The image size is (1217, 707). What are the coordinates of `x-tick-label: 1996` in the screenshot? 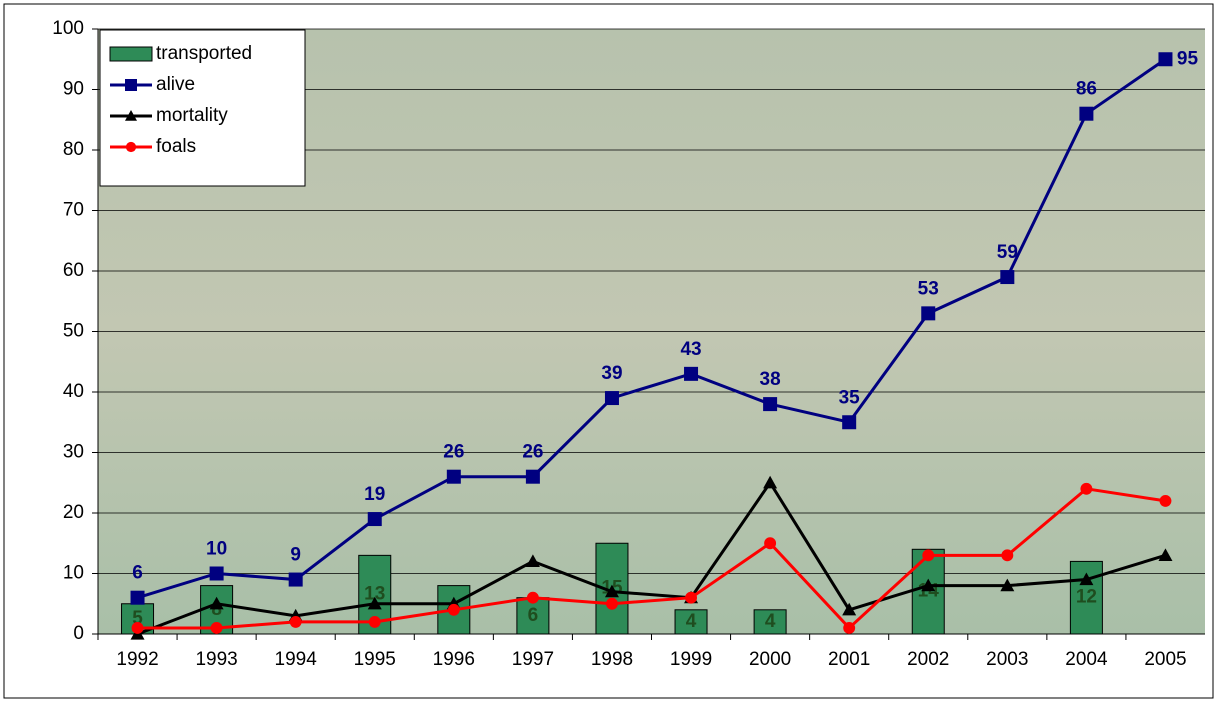 It's located at (454, 659).